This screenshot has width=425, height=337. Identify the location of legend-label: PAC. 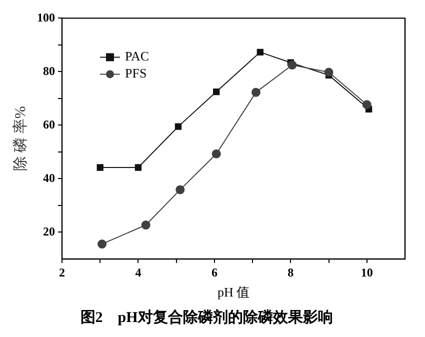
(137, 56).